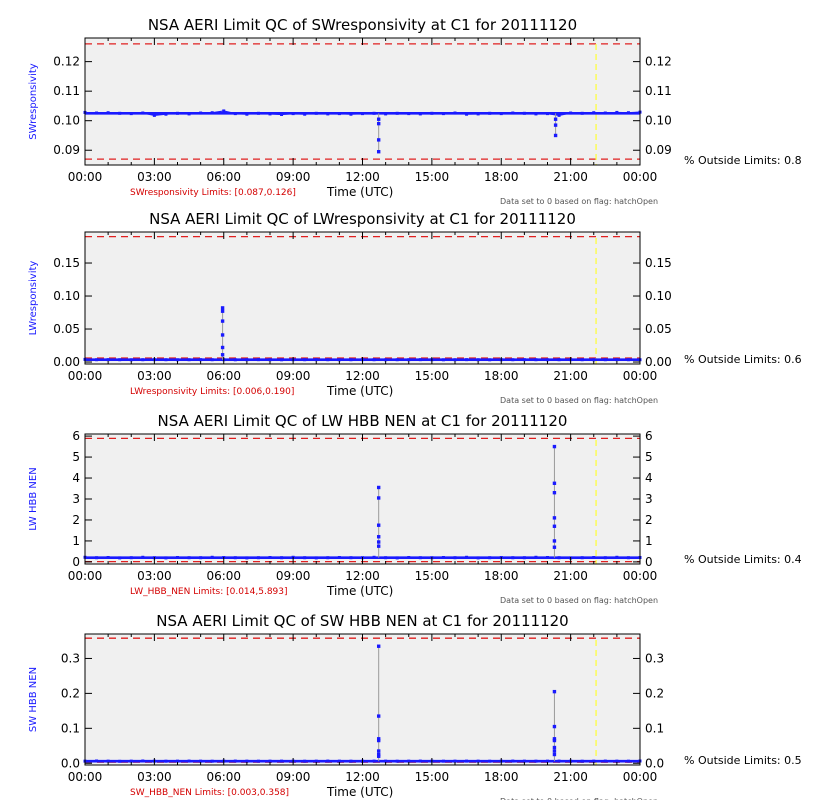 Image resolution: width=840 pixels, height=800 pixels. I want to click on y-tick-label-right: 0.0, so click(654, 763).